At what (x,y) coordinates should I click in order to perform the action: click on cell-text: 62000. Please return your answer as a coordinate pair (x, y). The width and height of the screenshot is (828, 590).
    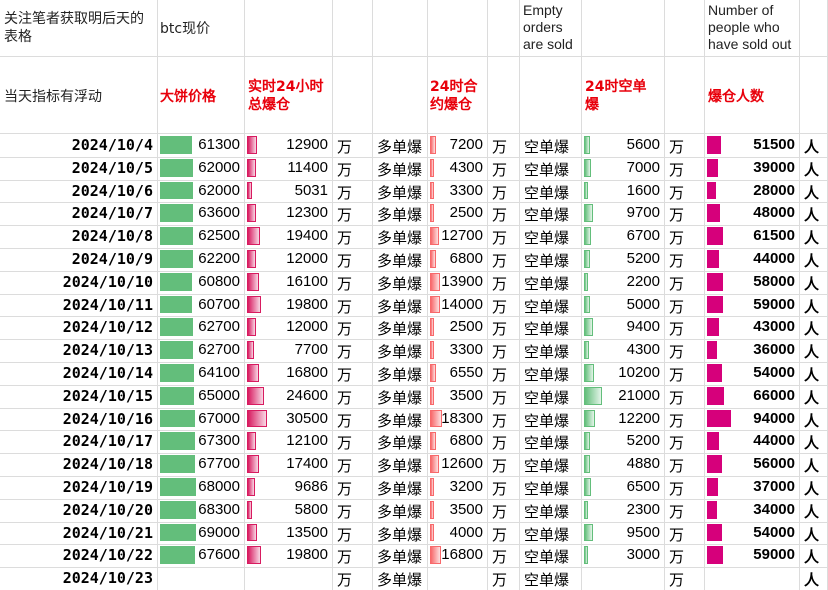
    Looking at the image, I should click on (219, 190).